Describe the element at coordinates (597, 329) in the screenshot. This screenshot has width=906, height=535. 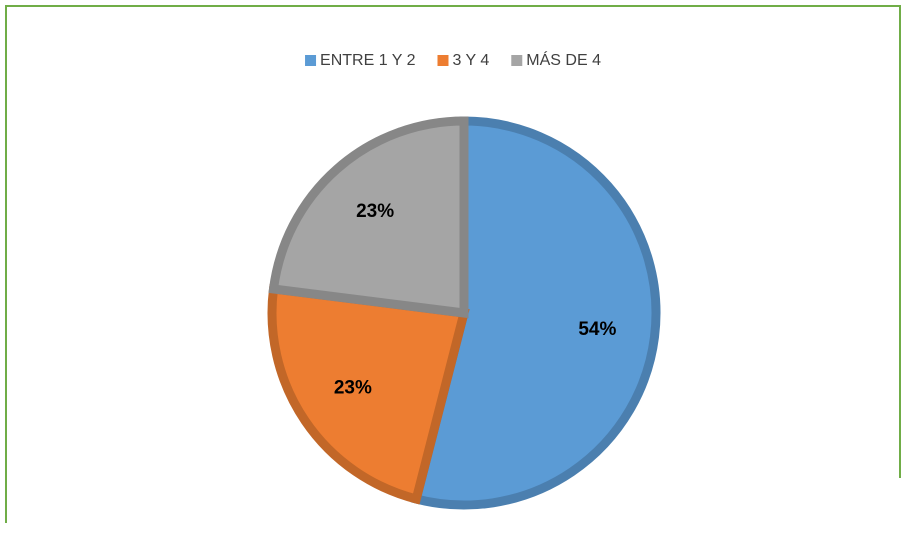
I see `data-label: 54%` at that location.